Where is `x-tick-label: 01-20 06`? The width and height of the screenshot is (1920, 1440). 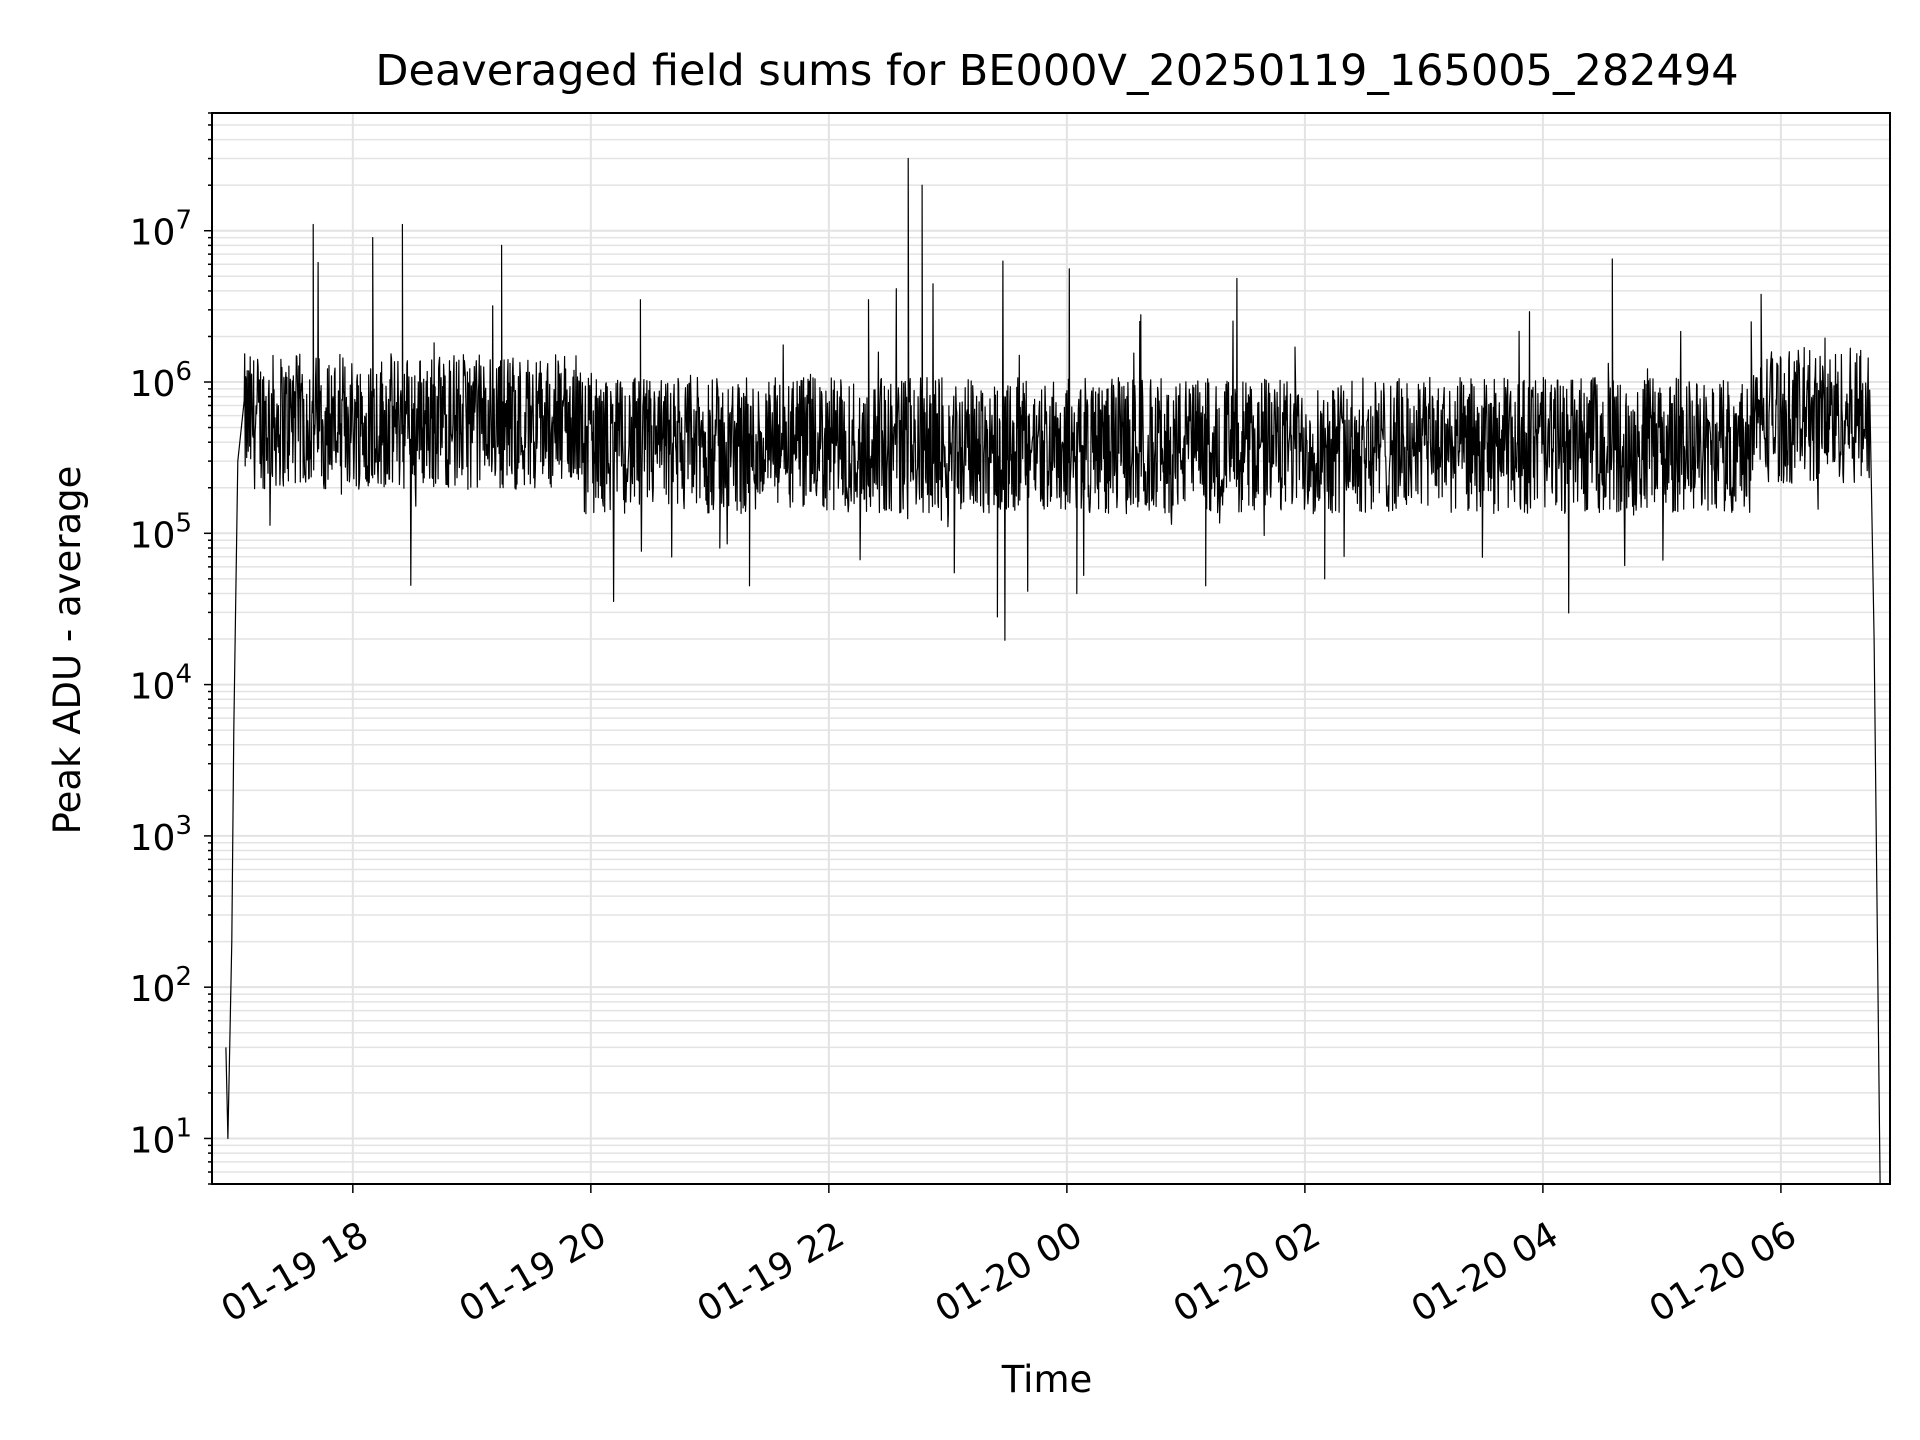 x-tick-label: 01-20 06 is located at coordinates (1723, 1272).